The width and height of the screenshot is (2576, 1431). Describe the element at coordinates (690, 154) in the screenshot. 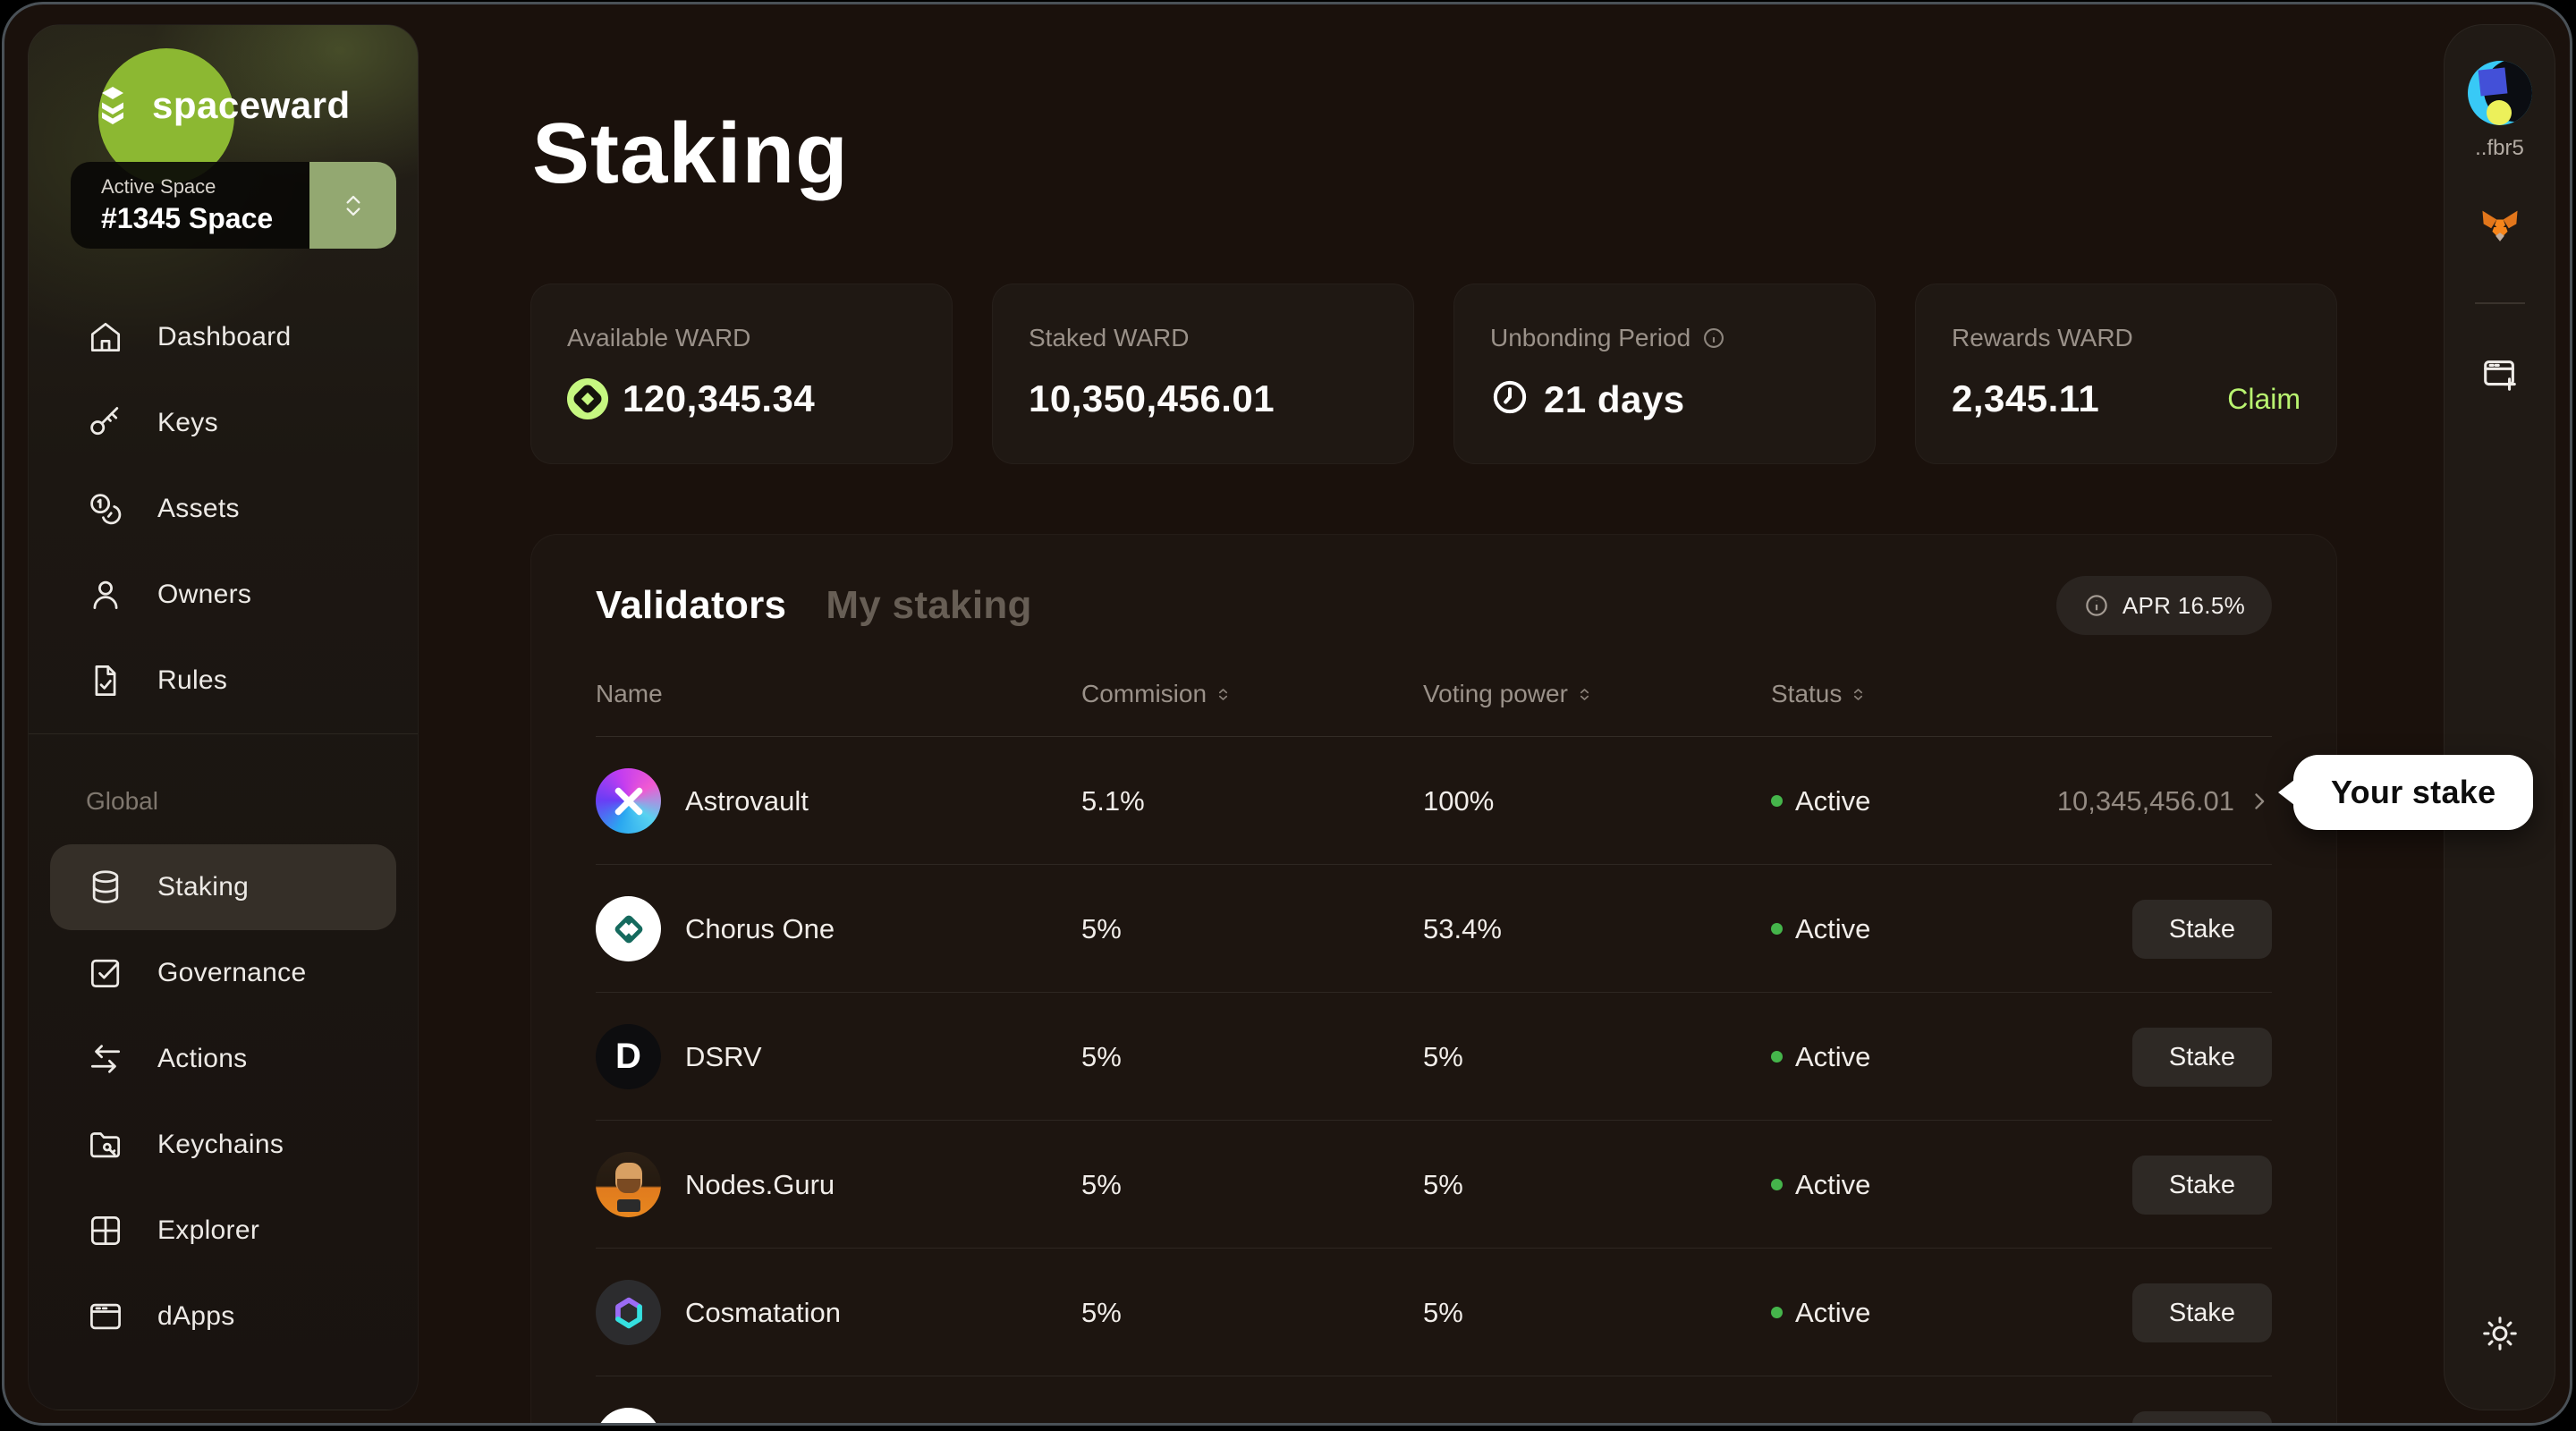

I see `page-title: Staking` at that location.